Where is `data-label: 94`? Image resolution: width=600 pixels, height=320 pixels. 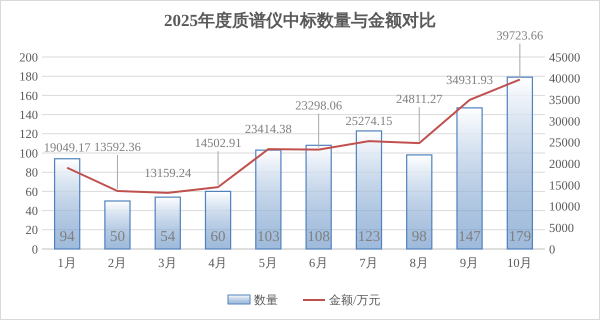
data-label: 94 is located at coordinates (68, 237).